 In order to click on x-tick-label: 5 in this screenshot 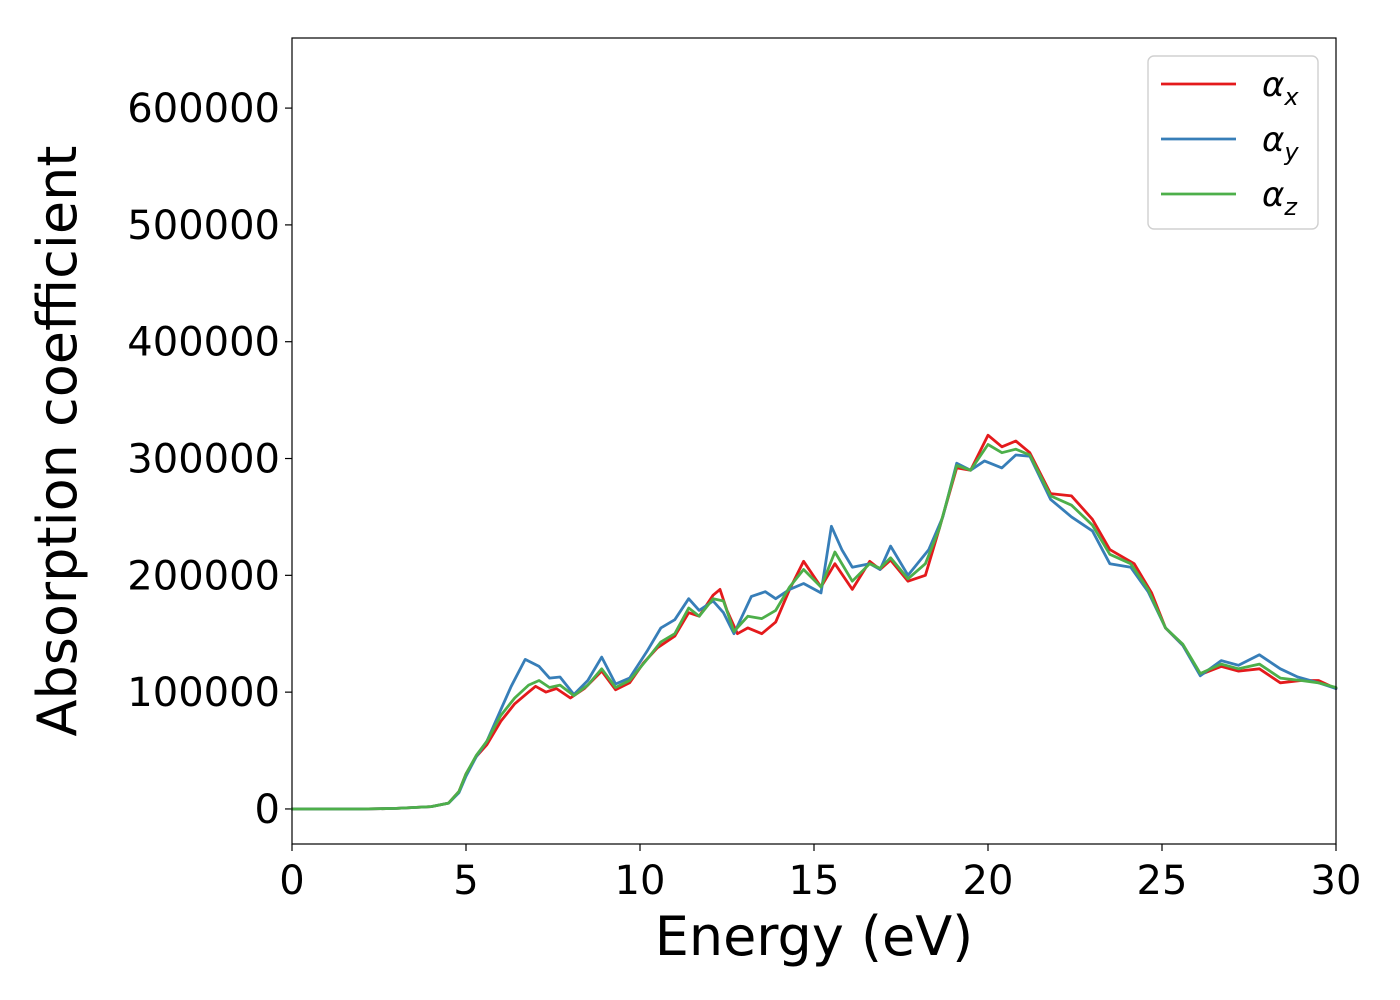, I will do `click(465, 881)`.